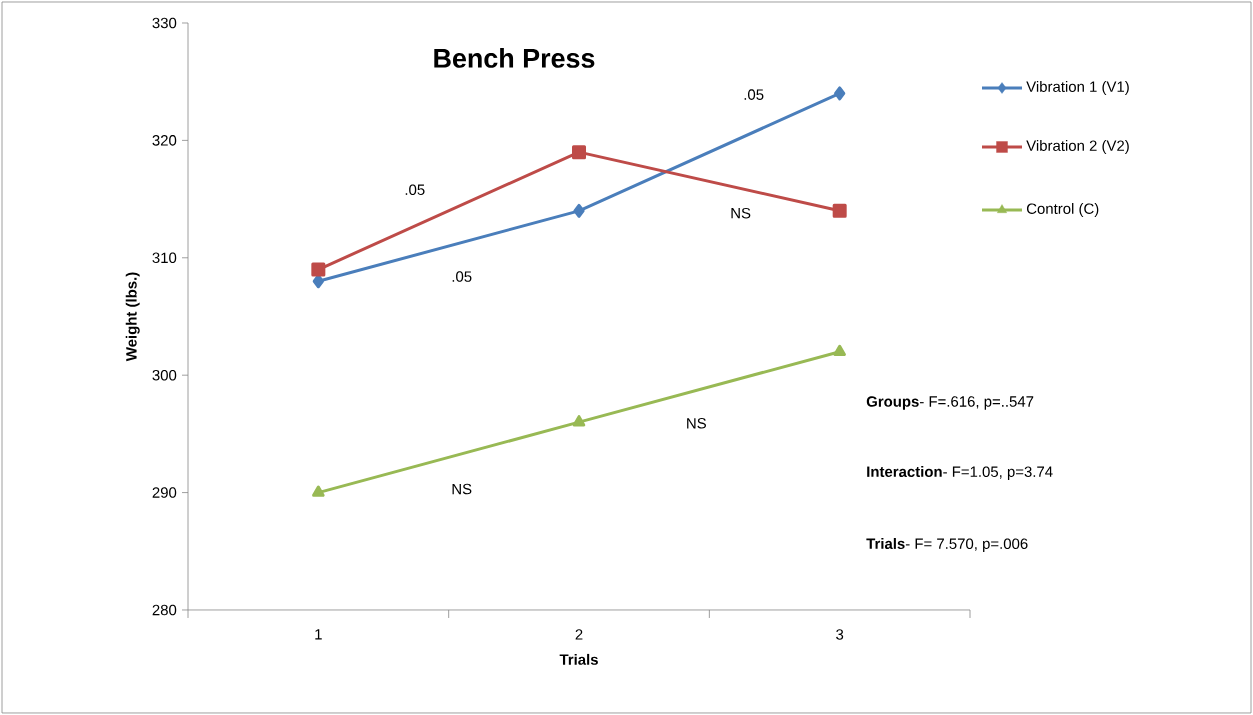 Image resolution: width=1253 pixels, height=715 pixels. I want to click on y-tick-label: 300, so click(164, 375).